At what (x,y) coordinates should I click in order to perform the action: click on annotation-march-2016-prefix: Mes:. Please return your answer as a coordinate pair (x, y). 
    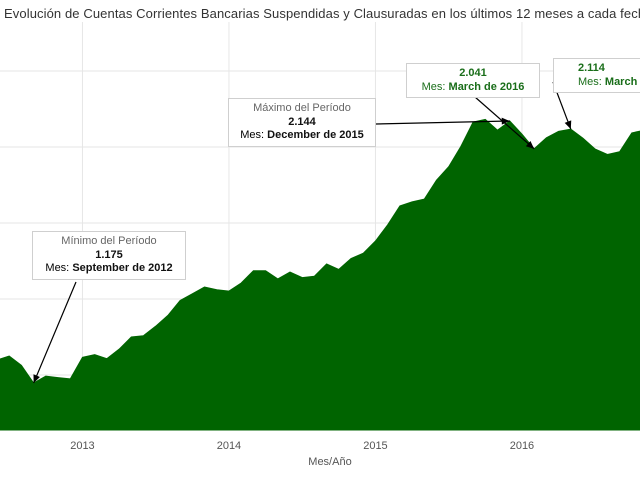
    Looking at the image, I should click on (433, 86).